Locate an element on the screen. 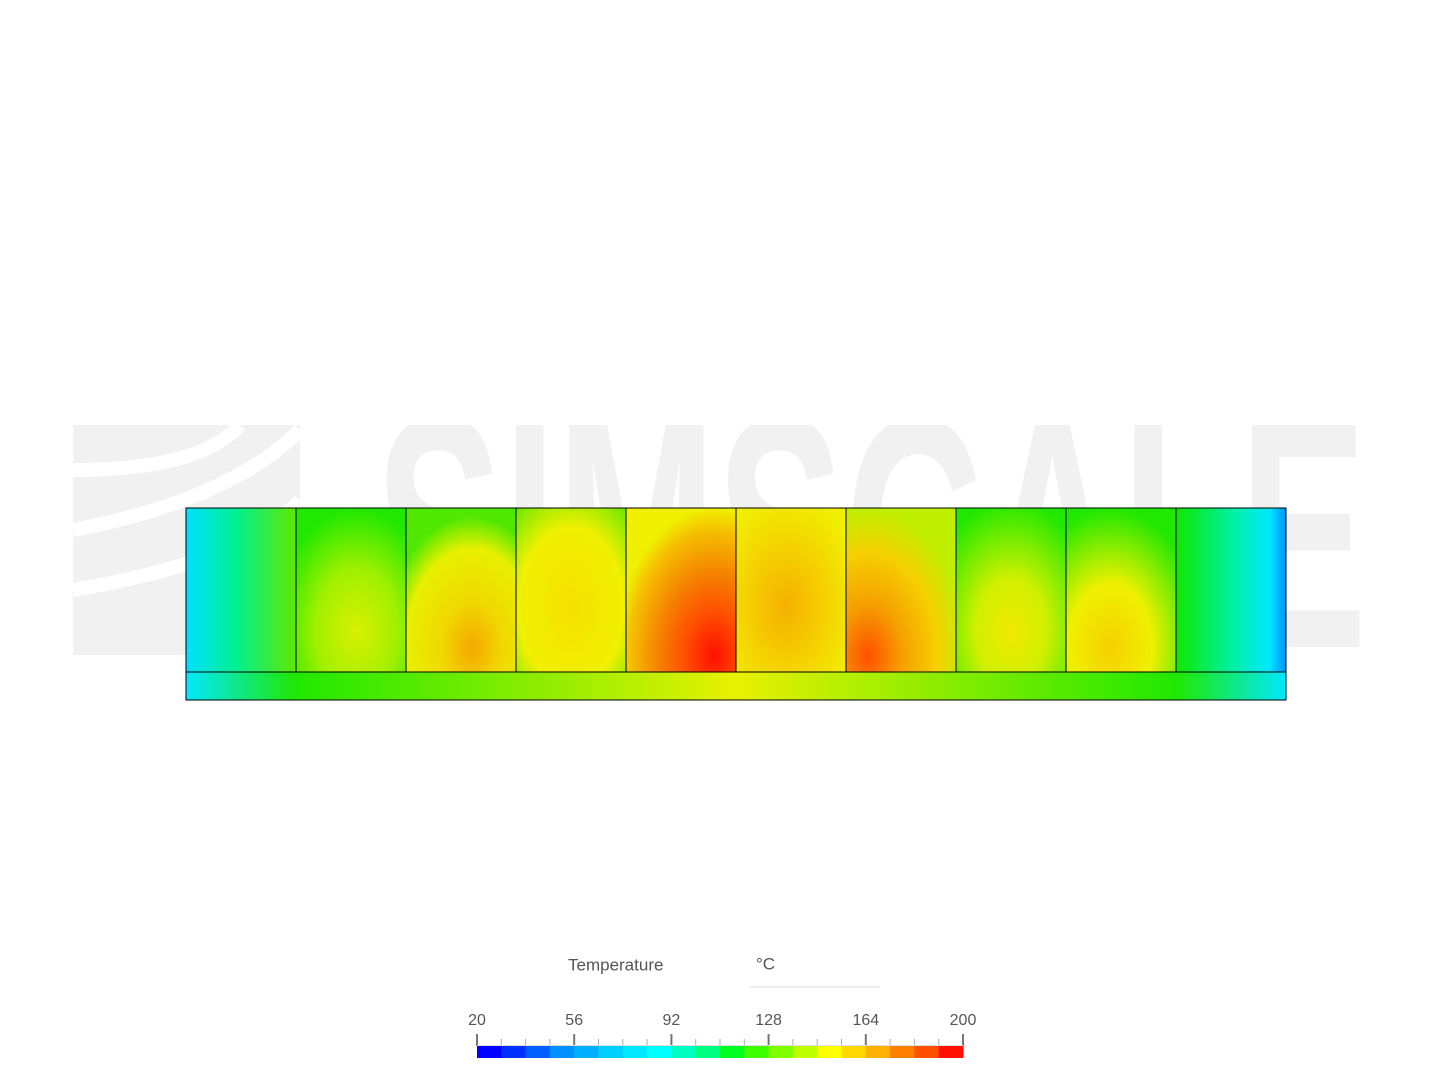 This screenshot has height=1080, width=1440. legend-title: Temperature is located at coordinates (615, 964).